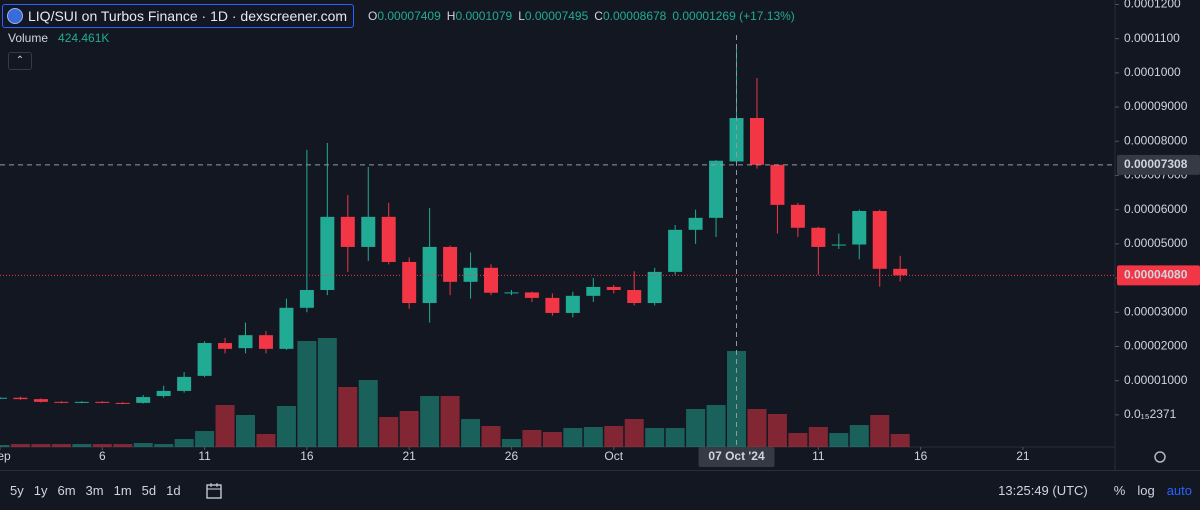 The image size is (1200, 510). I want to click on volume-legend: Volume 424.461K, so click(58, 38).